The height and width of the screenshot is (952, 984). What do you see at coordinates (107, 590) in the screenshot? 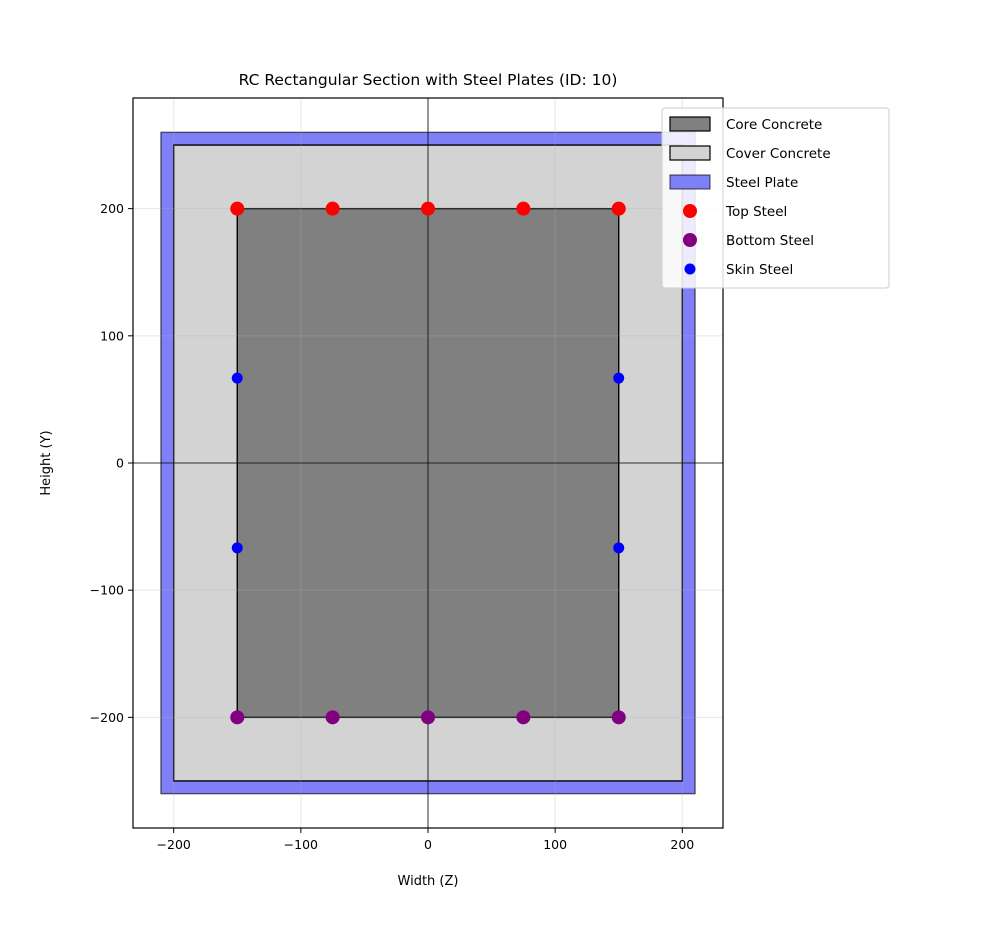
I see `y-tick-label: −100` at bounding box center [107, 590].